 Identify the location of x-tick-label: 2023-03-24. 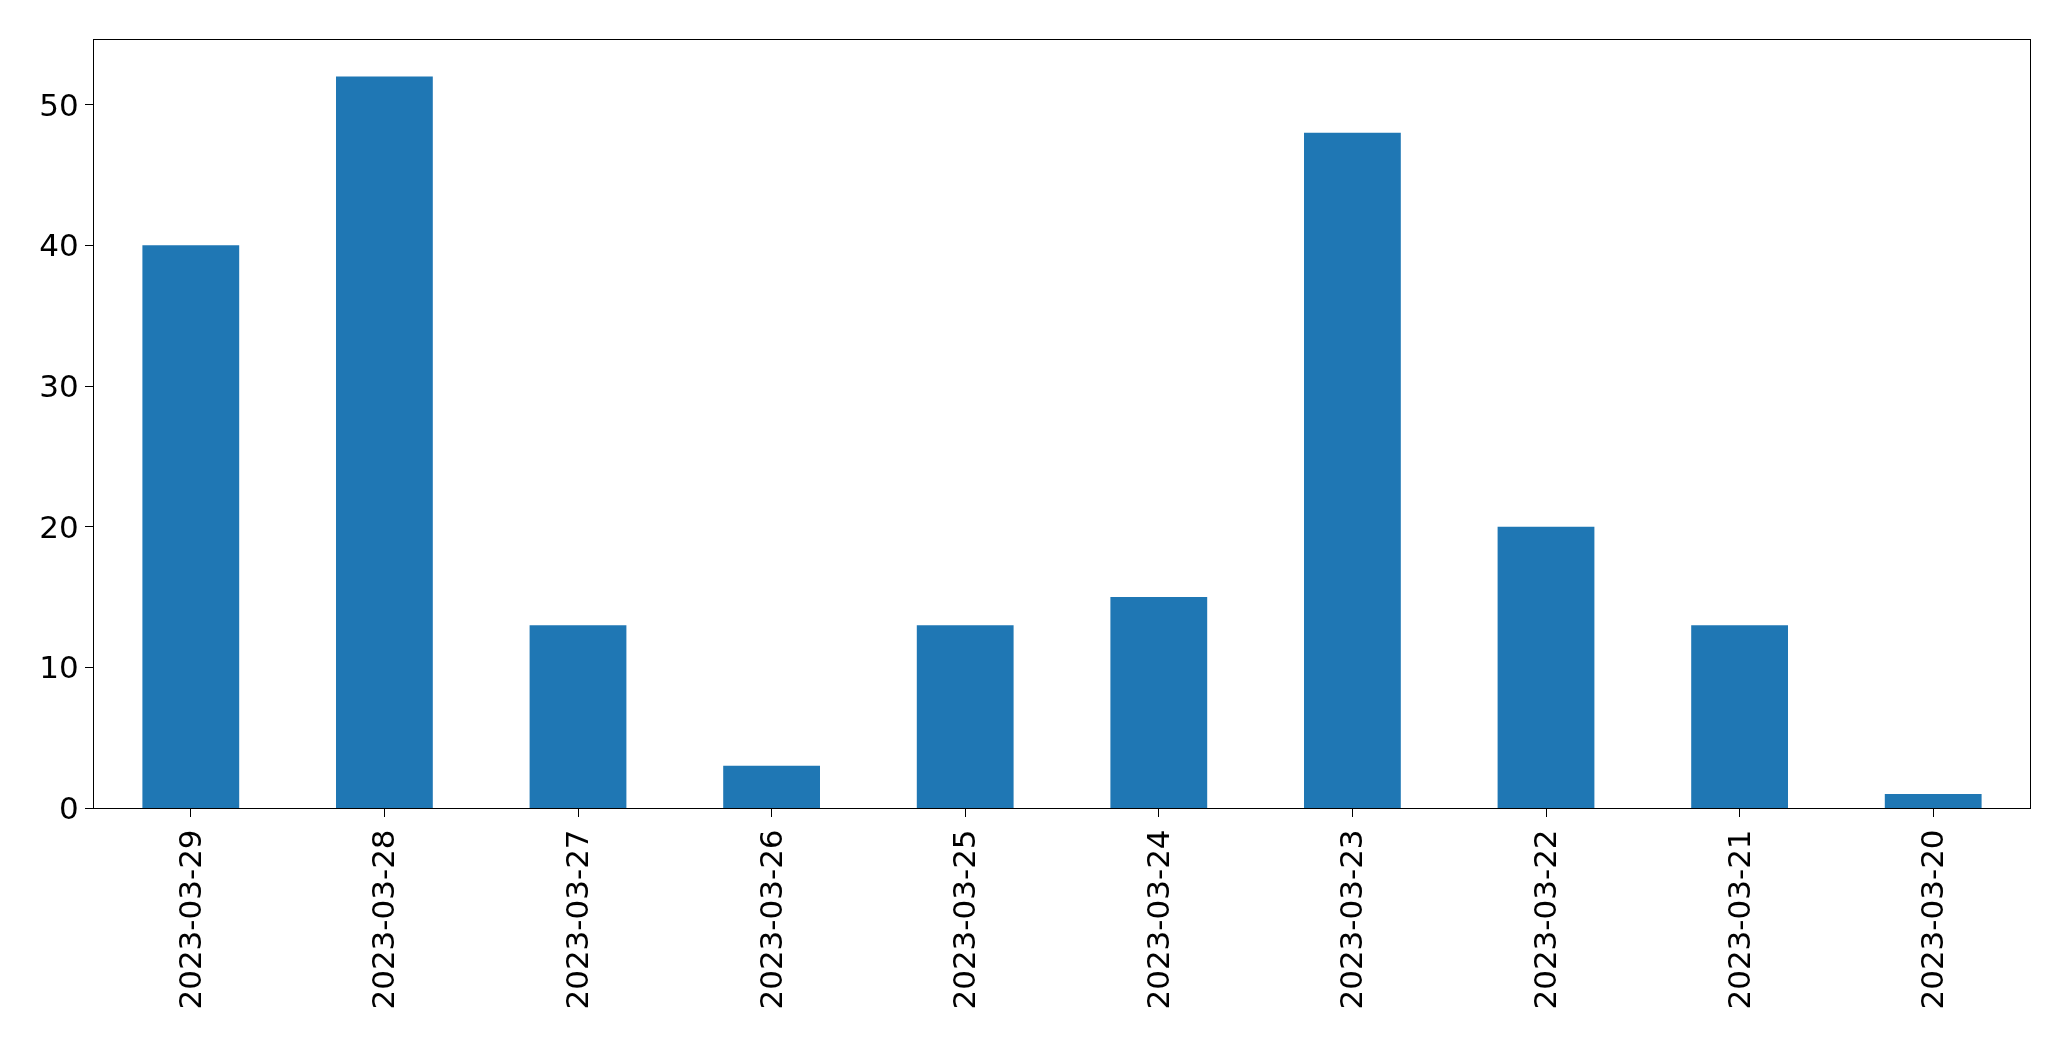
(1157, 919).